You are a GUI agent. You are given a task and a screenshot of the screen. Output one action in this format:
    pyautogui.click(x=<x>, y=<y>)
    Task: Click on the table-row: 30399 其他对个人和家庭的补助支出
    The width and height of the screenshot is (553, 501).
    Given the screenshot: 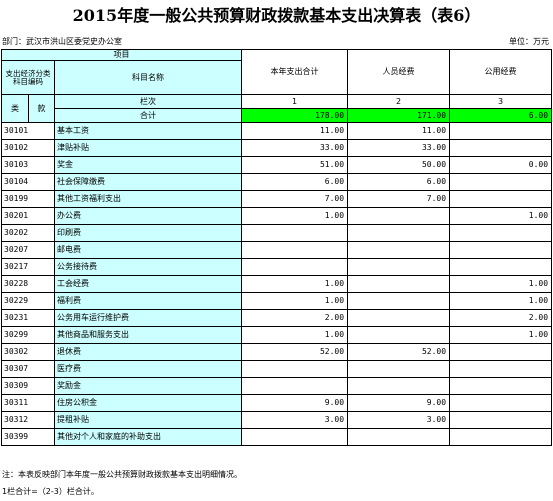 What is the action you would take?
    pyautogui.click(x=277, y=437)
    